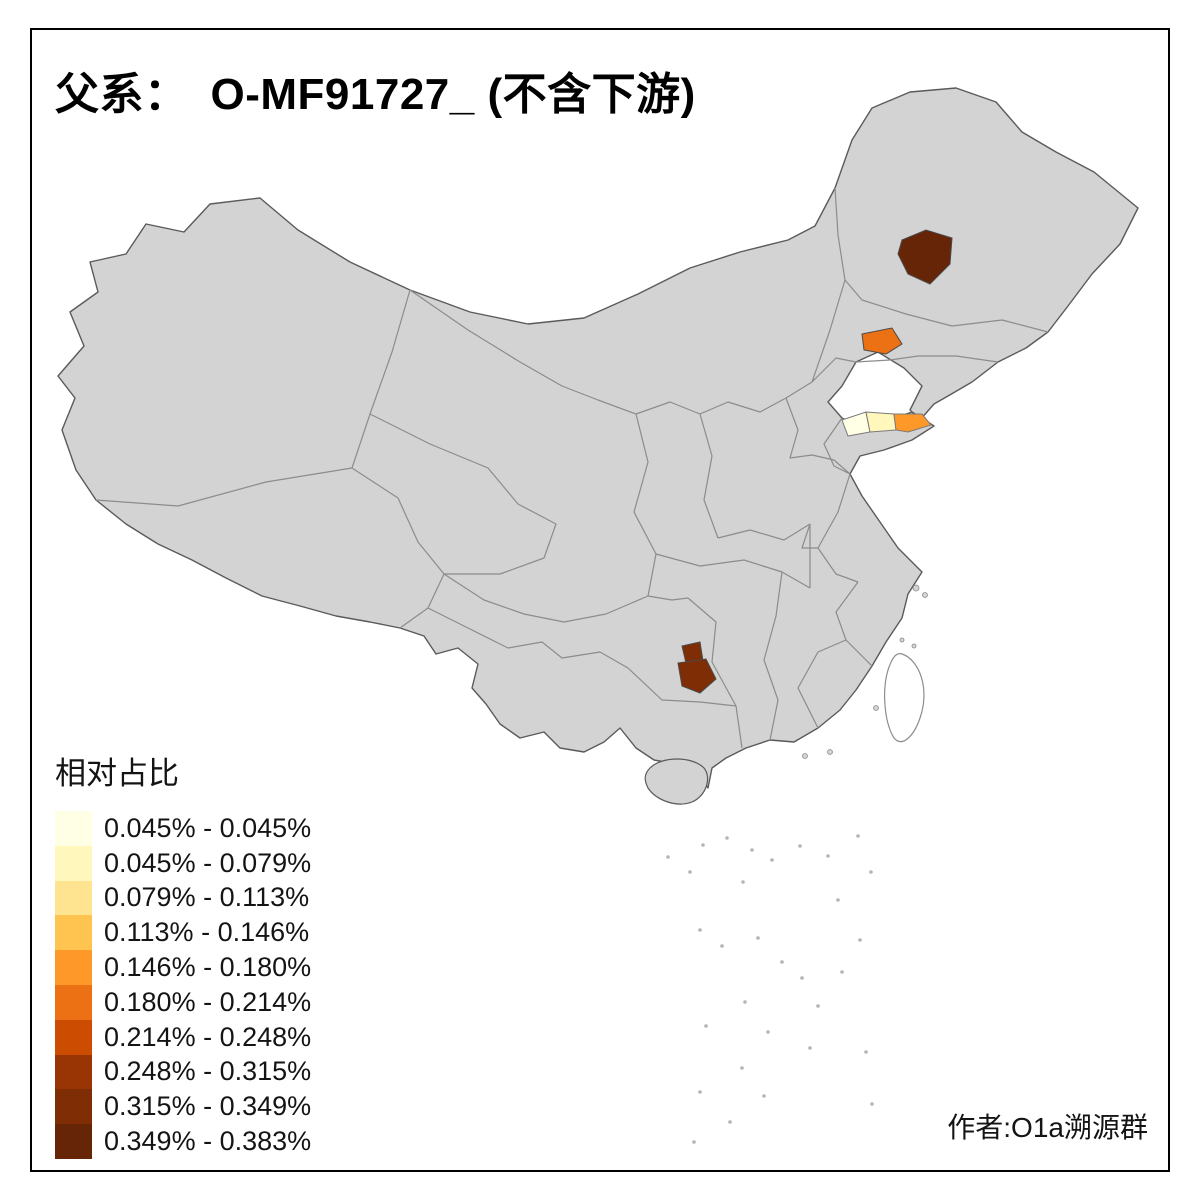  What do you see at coordinates (208, 1036) in the screenshot?
I see `legend-label: 0.214% - 0.248%` at bounding box center [208, 1036].